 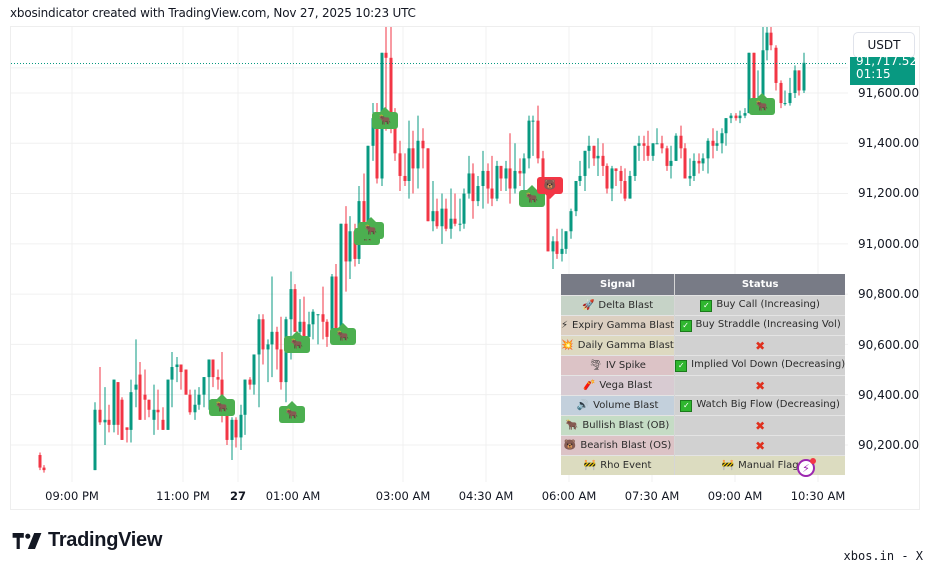 What do you see at coordinates (768, 324) in the screenshot?
I see `status-text: Buy Straddle (Increasing Vol)` at bounding box center [768, 324].